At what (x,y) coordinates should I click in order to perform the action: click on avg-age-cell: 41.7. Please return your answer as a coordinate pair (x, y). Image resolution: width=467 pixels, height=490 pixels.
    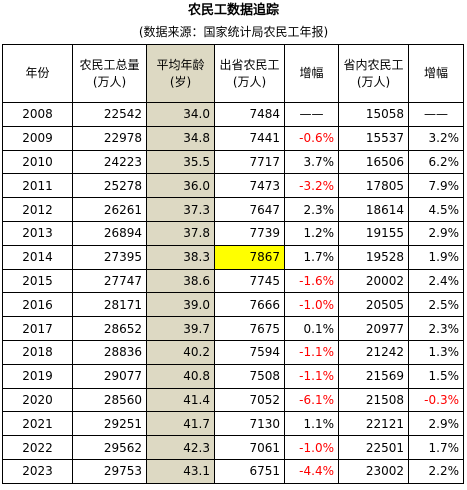
    Looking at the image, I should click on (180, 424).